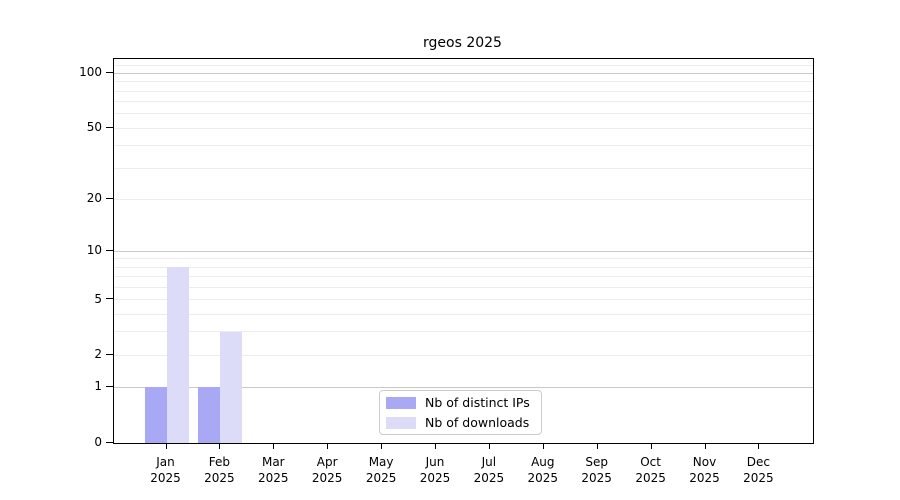  Describe the element at coordinates (650, 470) in the screenshot. I see `x-axis-tick-label: Oct 2025` at that location.